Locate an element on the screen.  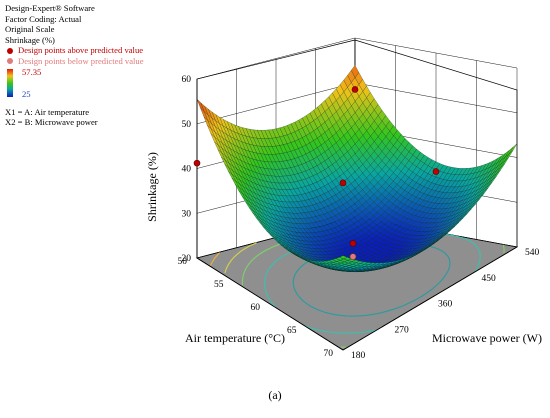
legend-below-label: Design points below predicted value is located at coordinates (81, 61).